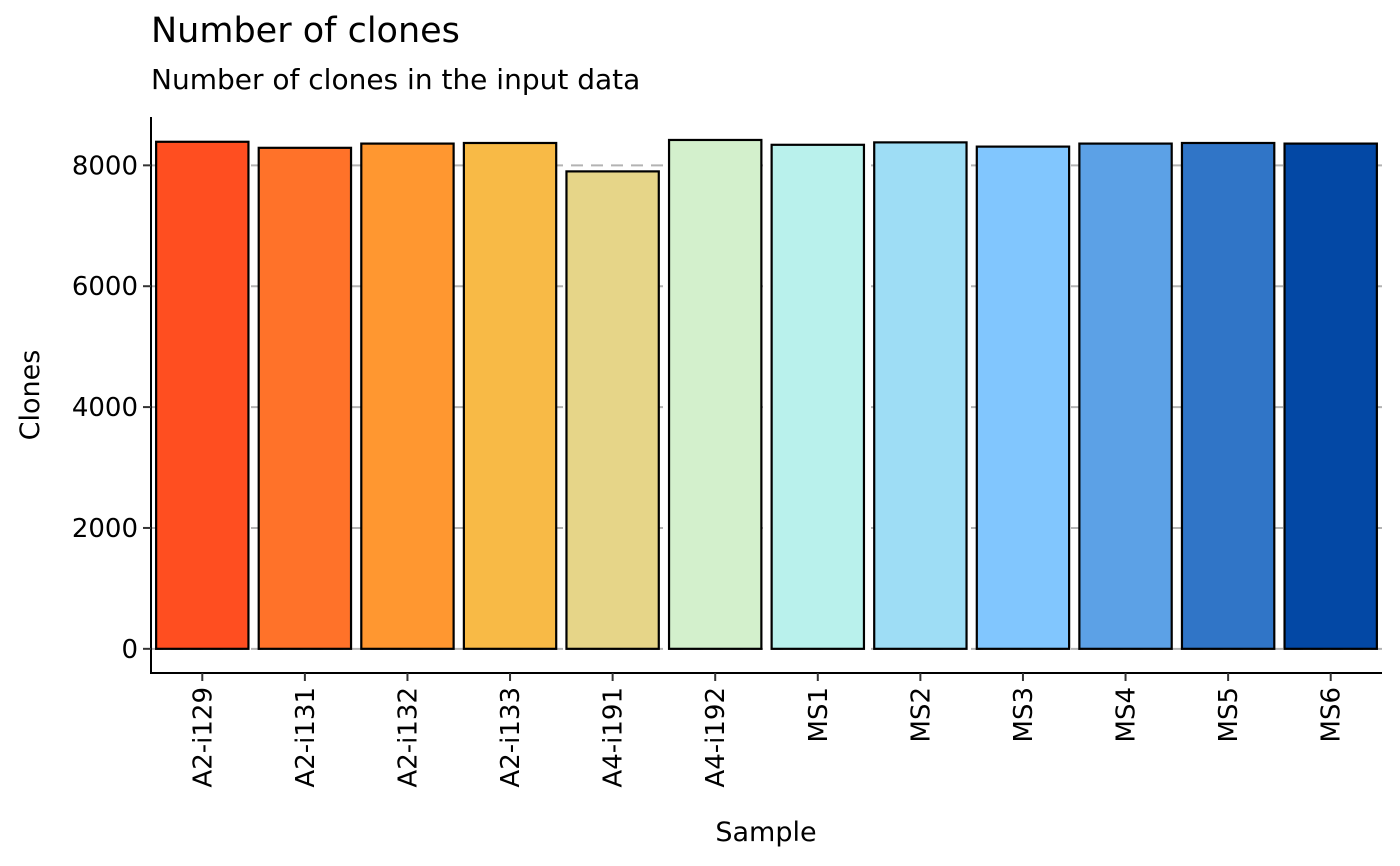 The image size is (1400, 866). What do you see at coordinates (306, 737) in the screenshot?
I see `x-tick-label: A2-i131` at bounding box center [306, 737].